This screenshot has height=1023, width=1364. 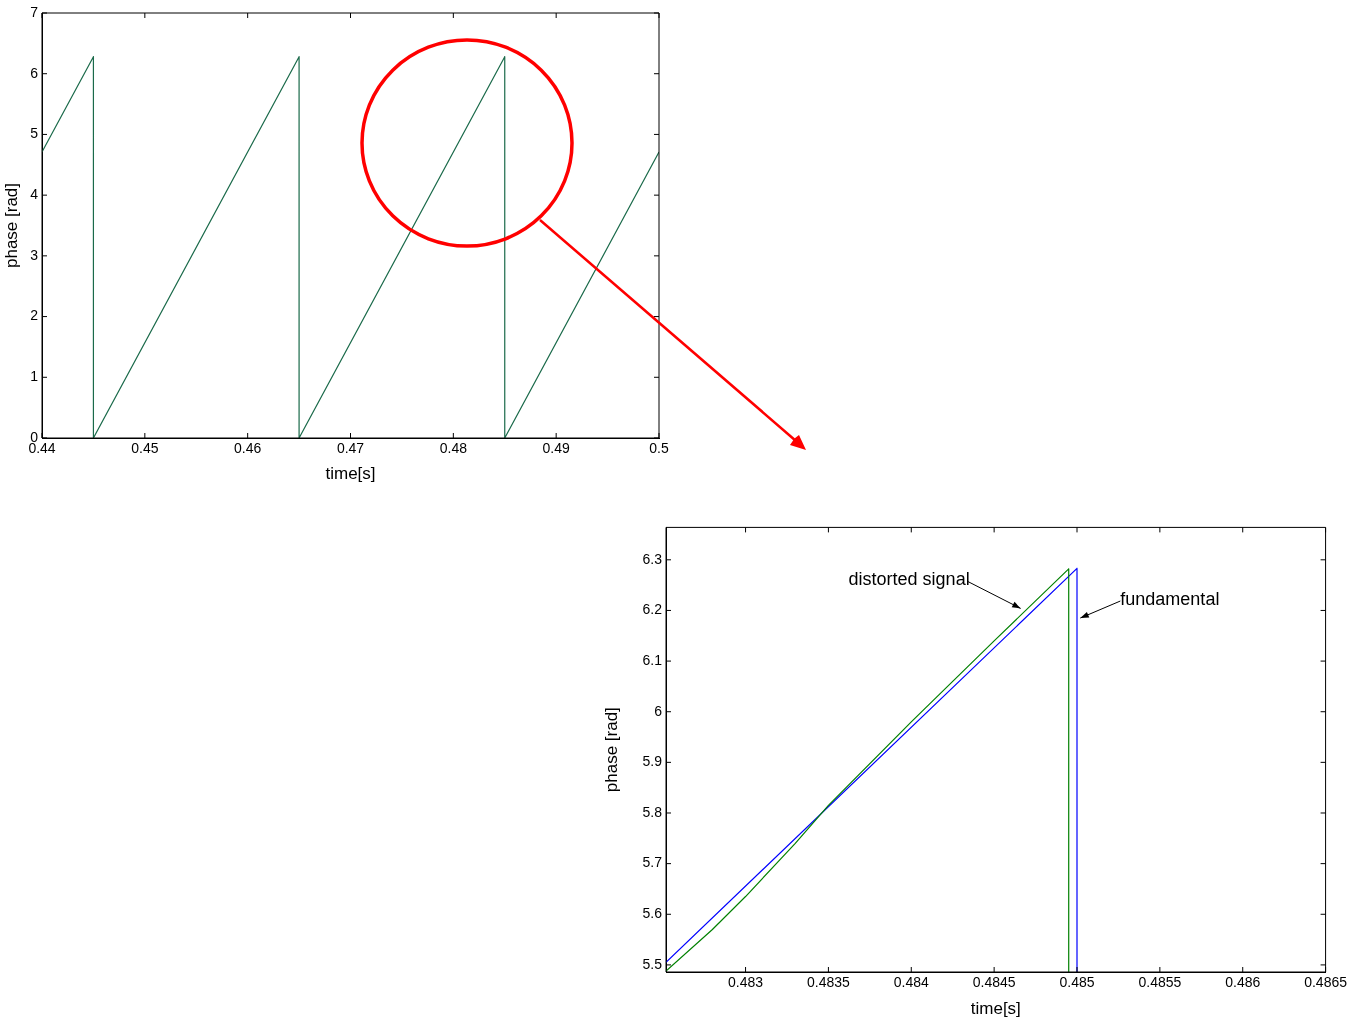 What do you see at coordinates (652, 913) in the screenshot?
I see `y-tick-label: 5.6` at bounding box center [652, 913].